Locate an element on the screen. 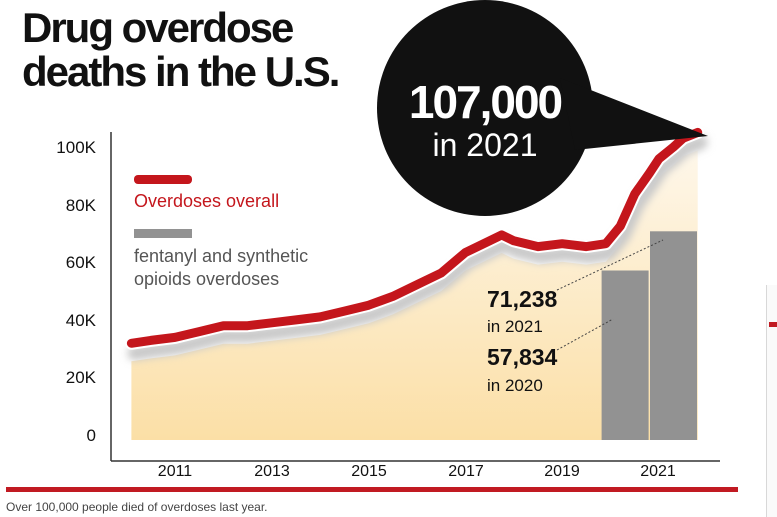 This screenshot has width=777, height=517. legend-label-overall: Overdoses overall is located at coordinates (206, 201).